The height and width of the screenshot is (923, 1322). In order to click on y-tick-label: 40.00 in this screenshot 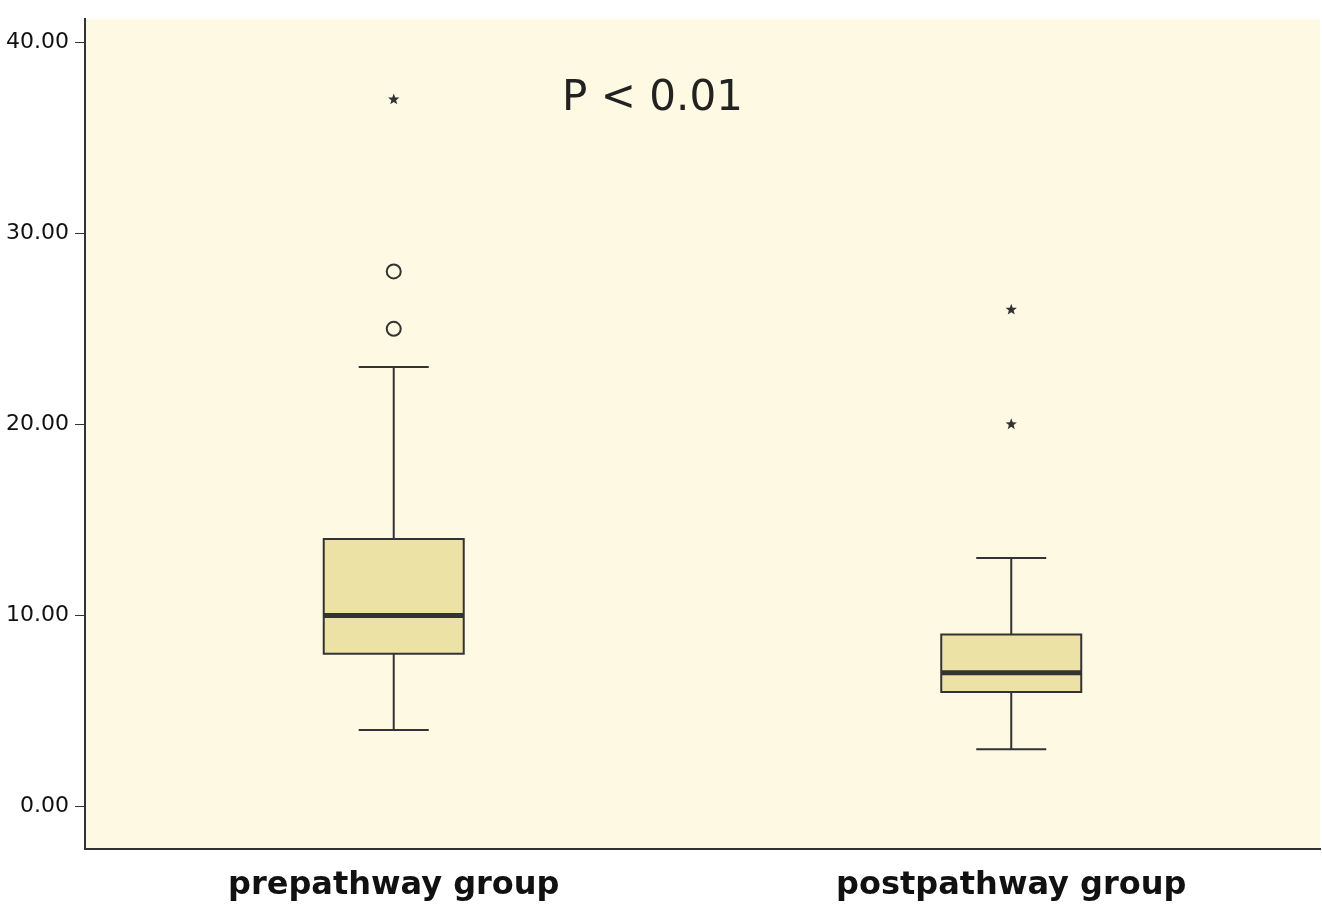, I will do `click(37, 40)`.